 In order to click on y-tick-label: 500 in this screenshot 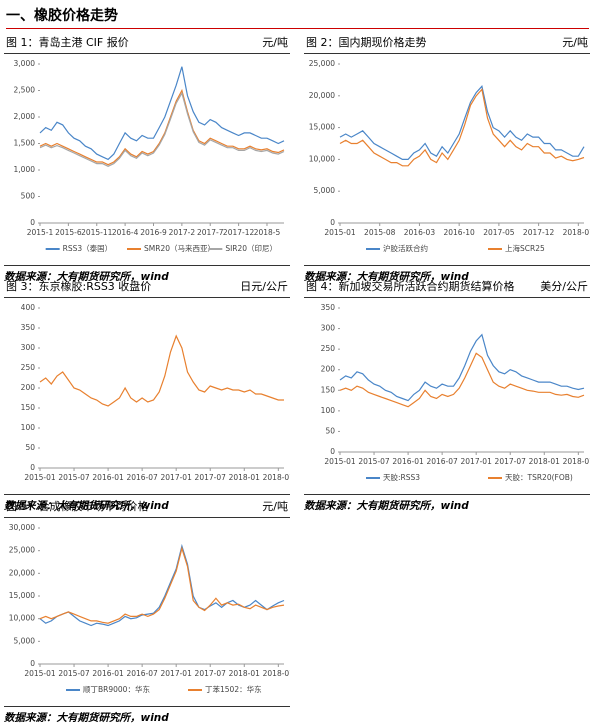, I will do `click(28, 196)`.